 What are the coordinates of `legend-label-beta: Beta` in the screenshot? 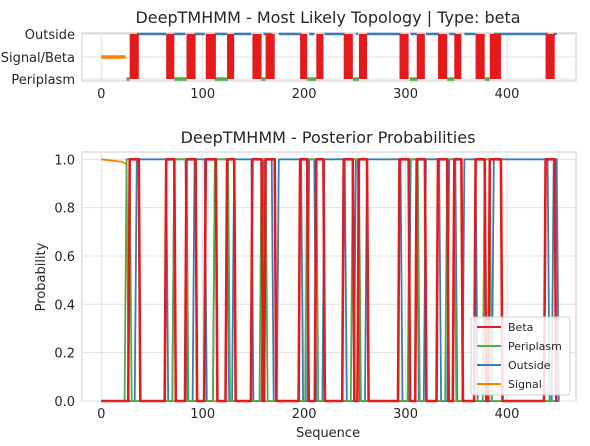 It's located at (520, 327).